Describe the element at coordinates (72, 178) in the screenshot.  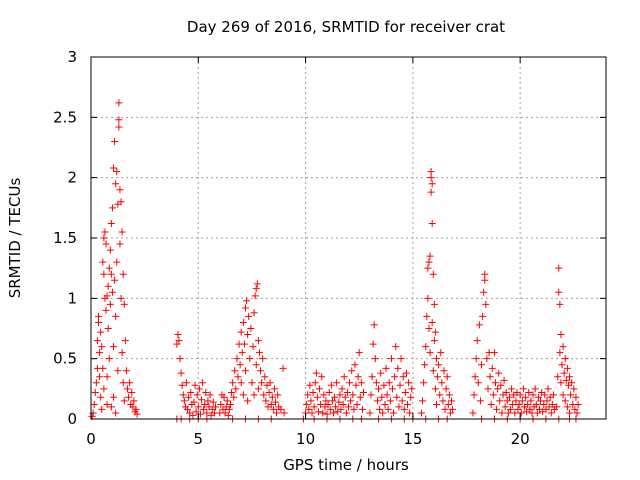
I see `y-tick-label: 2` at that location.